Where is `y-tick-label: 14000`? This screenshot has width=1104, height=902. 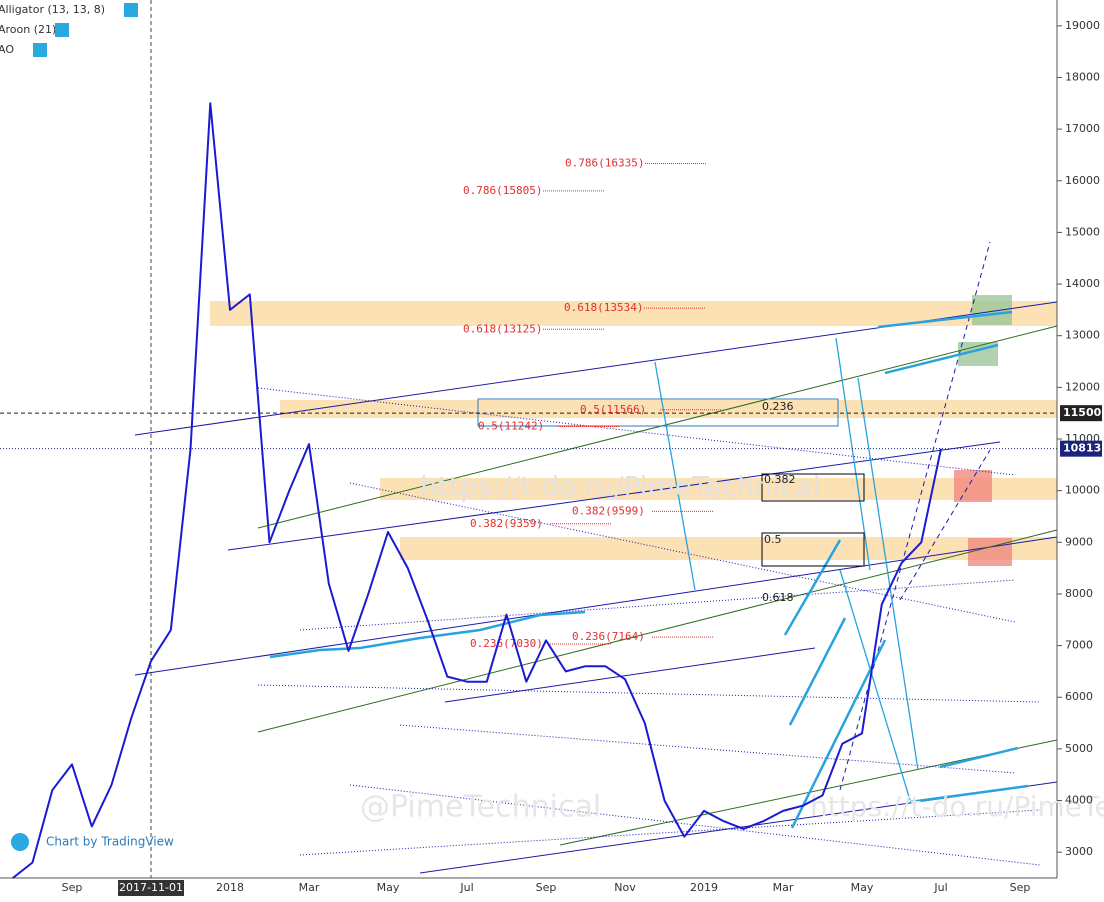 y-tick-label: 14000 is located at coordinates (1082, 283).